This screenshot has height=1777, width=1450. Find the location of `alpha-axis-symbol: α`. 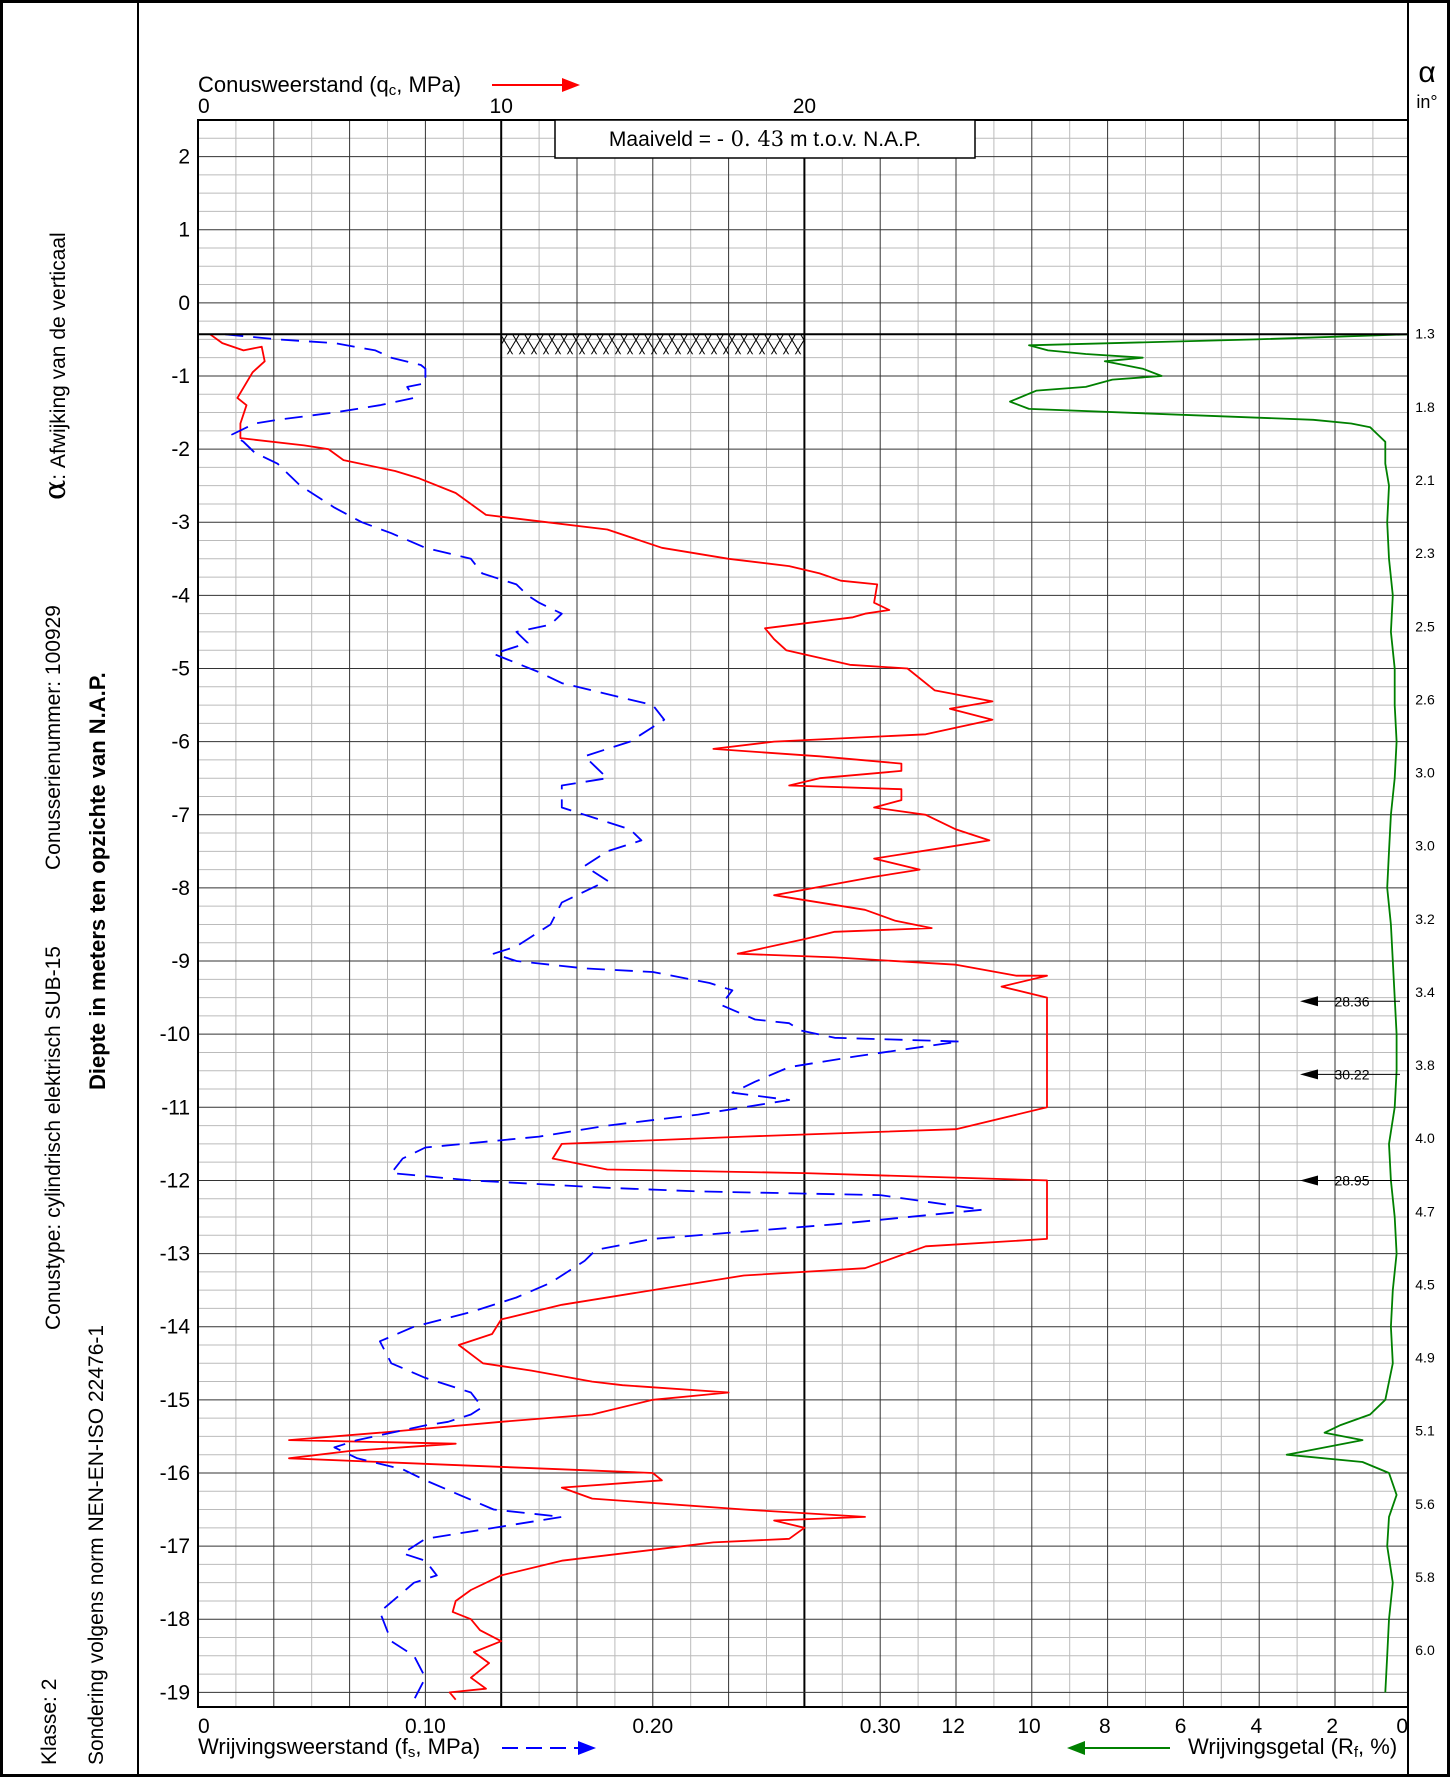

alpha-axis-symbol: α is located at coordinates (1426, 72).